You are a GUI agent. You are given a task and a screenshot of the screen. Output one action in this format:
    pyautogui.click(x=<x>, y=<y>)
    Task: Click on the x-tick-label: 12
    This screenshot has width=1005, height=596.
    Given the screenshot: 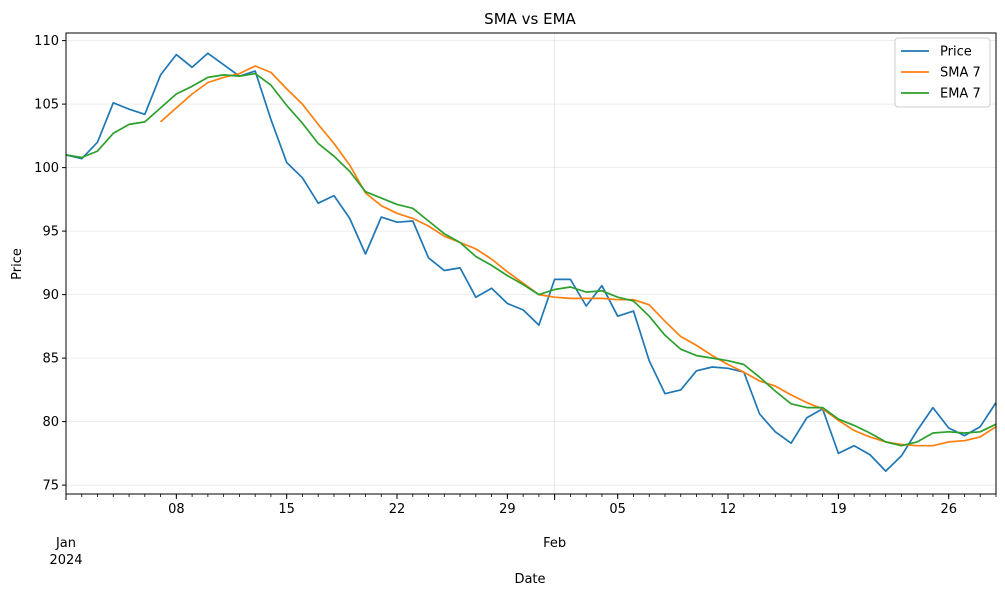 What is the action you would take?
    pyautogui.click(x=728, y=509)
    